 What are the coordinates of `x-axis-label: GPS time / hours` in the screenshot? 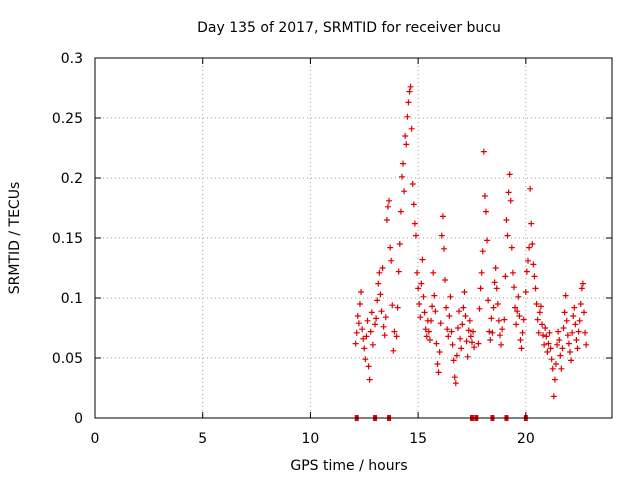 It's located at (348, 466).